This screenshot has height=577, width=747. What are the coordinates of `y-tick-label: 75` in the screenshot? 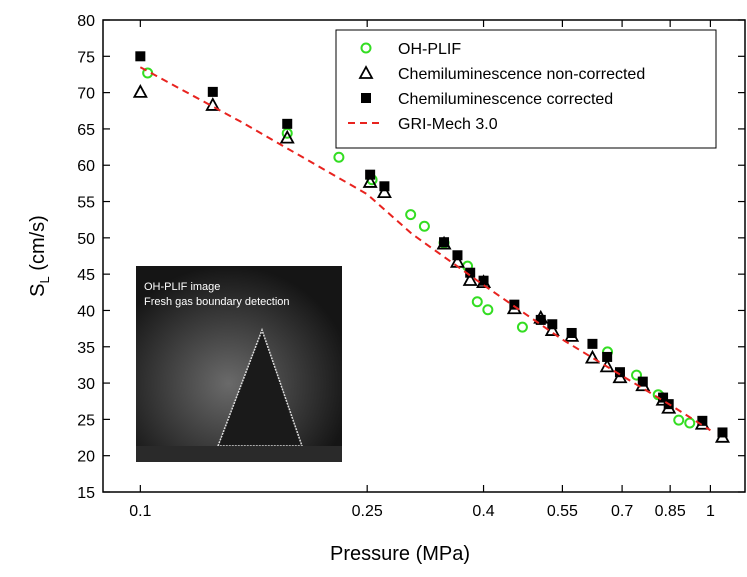 It's located at (86, 57).